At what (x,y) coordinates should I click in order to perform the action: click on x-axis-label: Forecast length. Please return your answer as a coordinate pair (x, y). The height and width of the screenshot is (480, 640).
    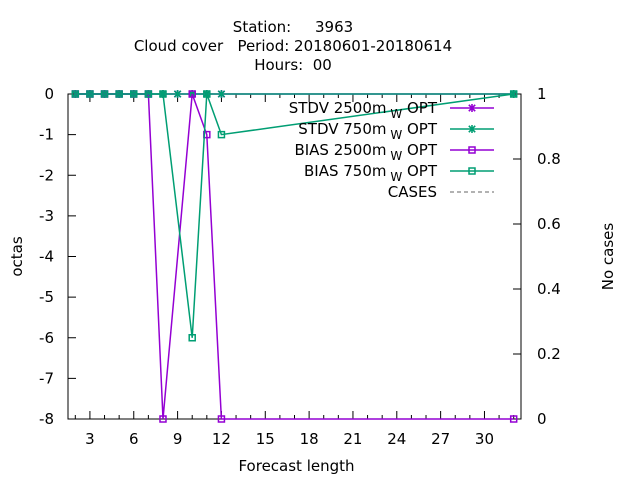
    Looking at the image, I should click on (296, 466).